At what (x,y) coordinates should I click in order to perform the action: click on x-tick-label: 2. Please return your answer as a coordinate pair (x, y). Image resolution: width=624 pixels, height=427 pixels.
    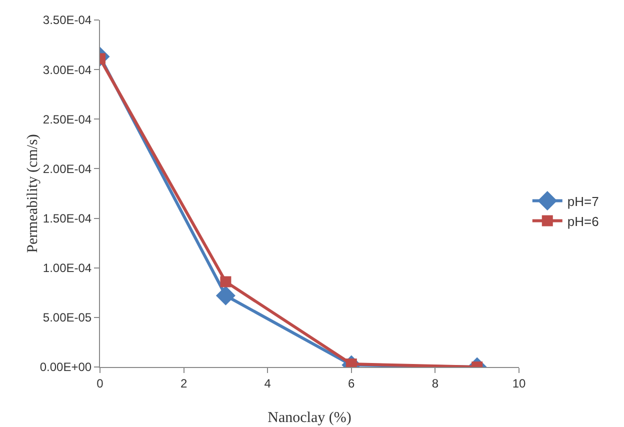
    Looking at the image, I should click on (184, 383).